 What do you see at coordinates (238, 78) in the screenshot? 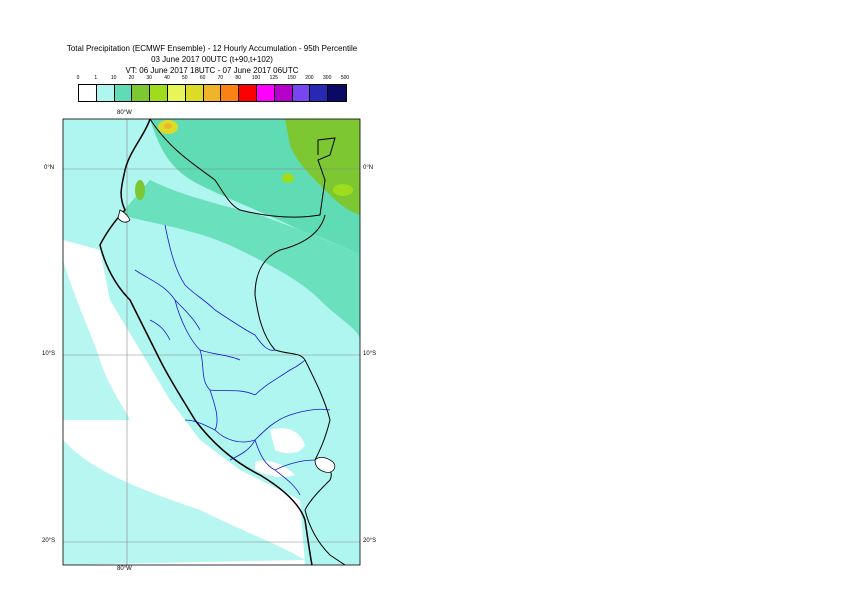
I see `legend-label: 80` at bounding box center [238, 78].